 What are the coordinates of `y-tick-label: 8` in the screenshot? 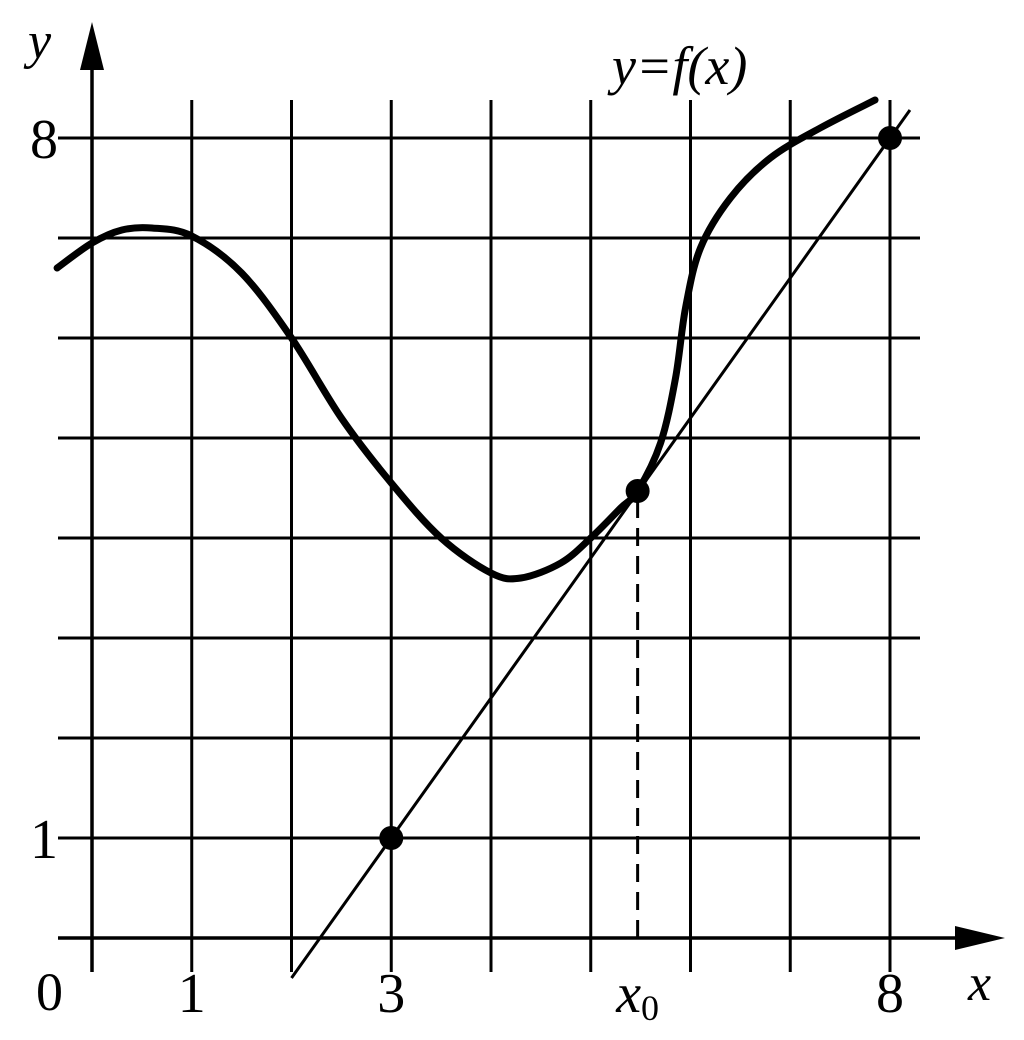 It's located at (44, 140).